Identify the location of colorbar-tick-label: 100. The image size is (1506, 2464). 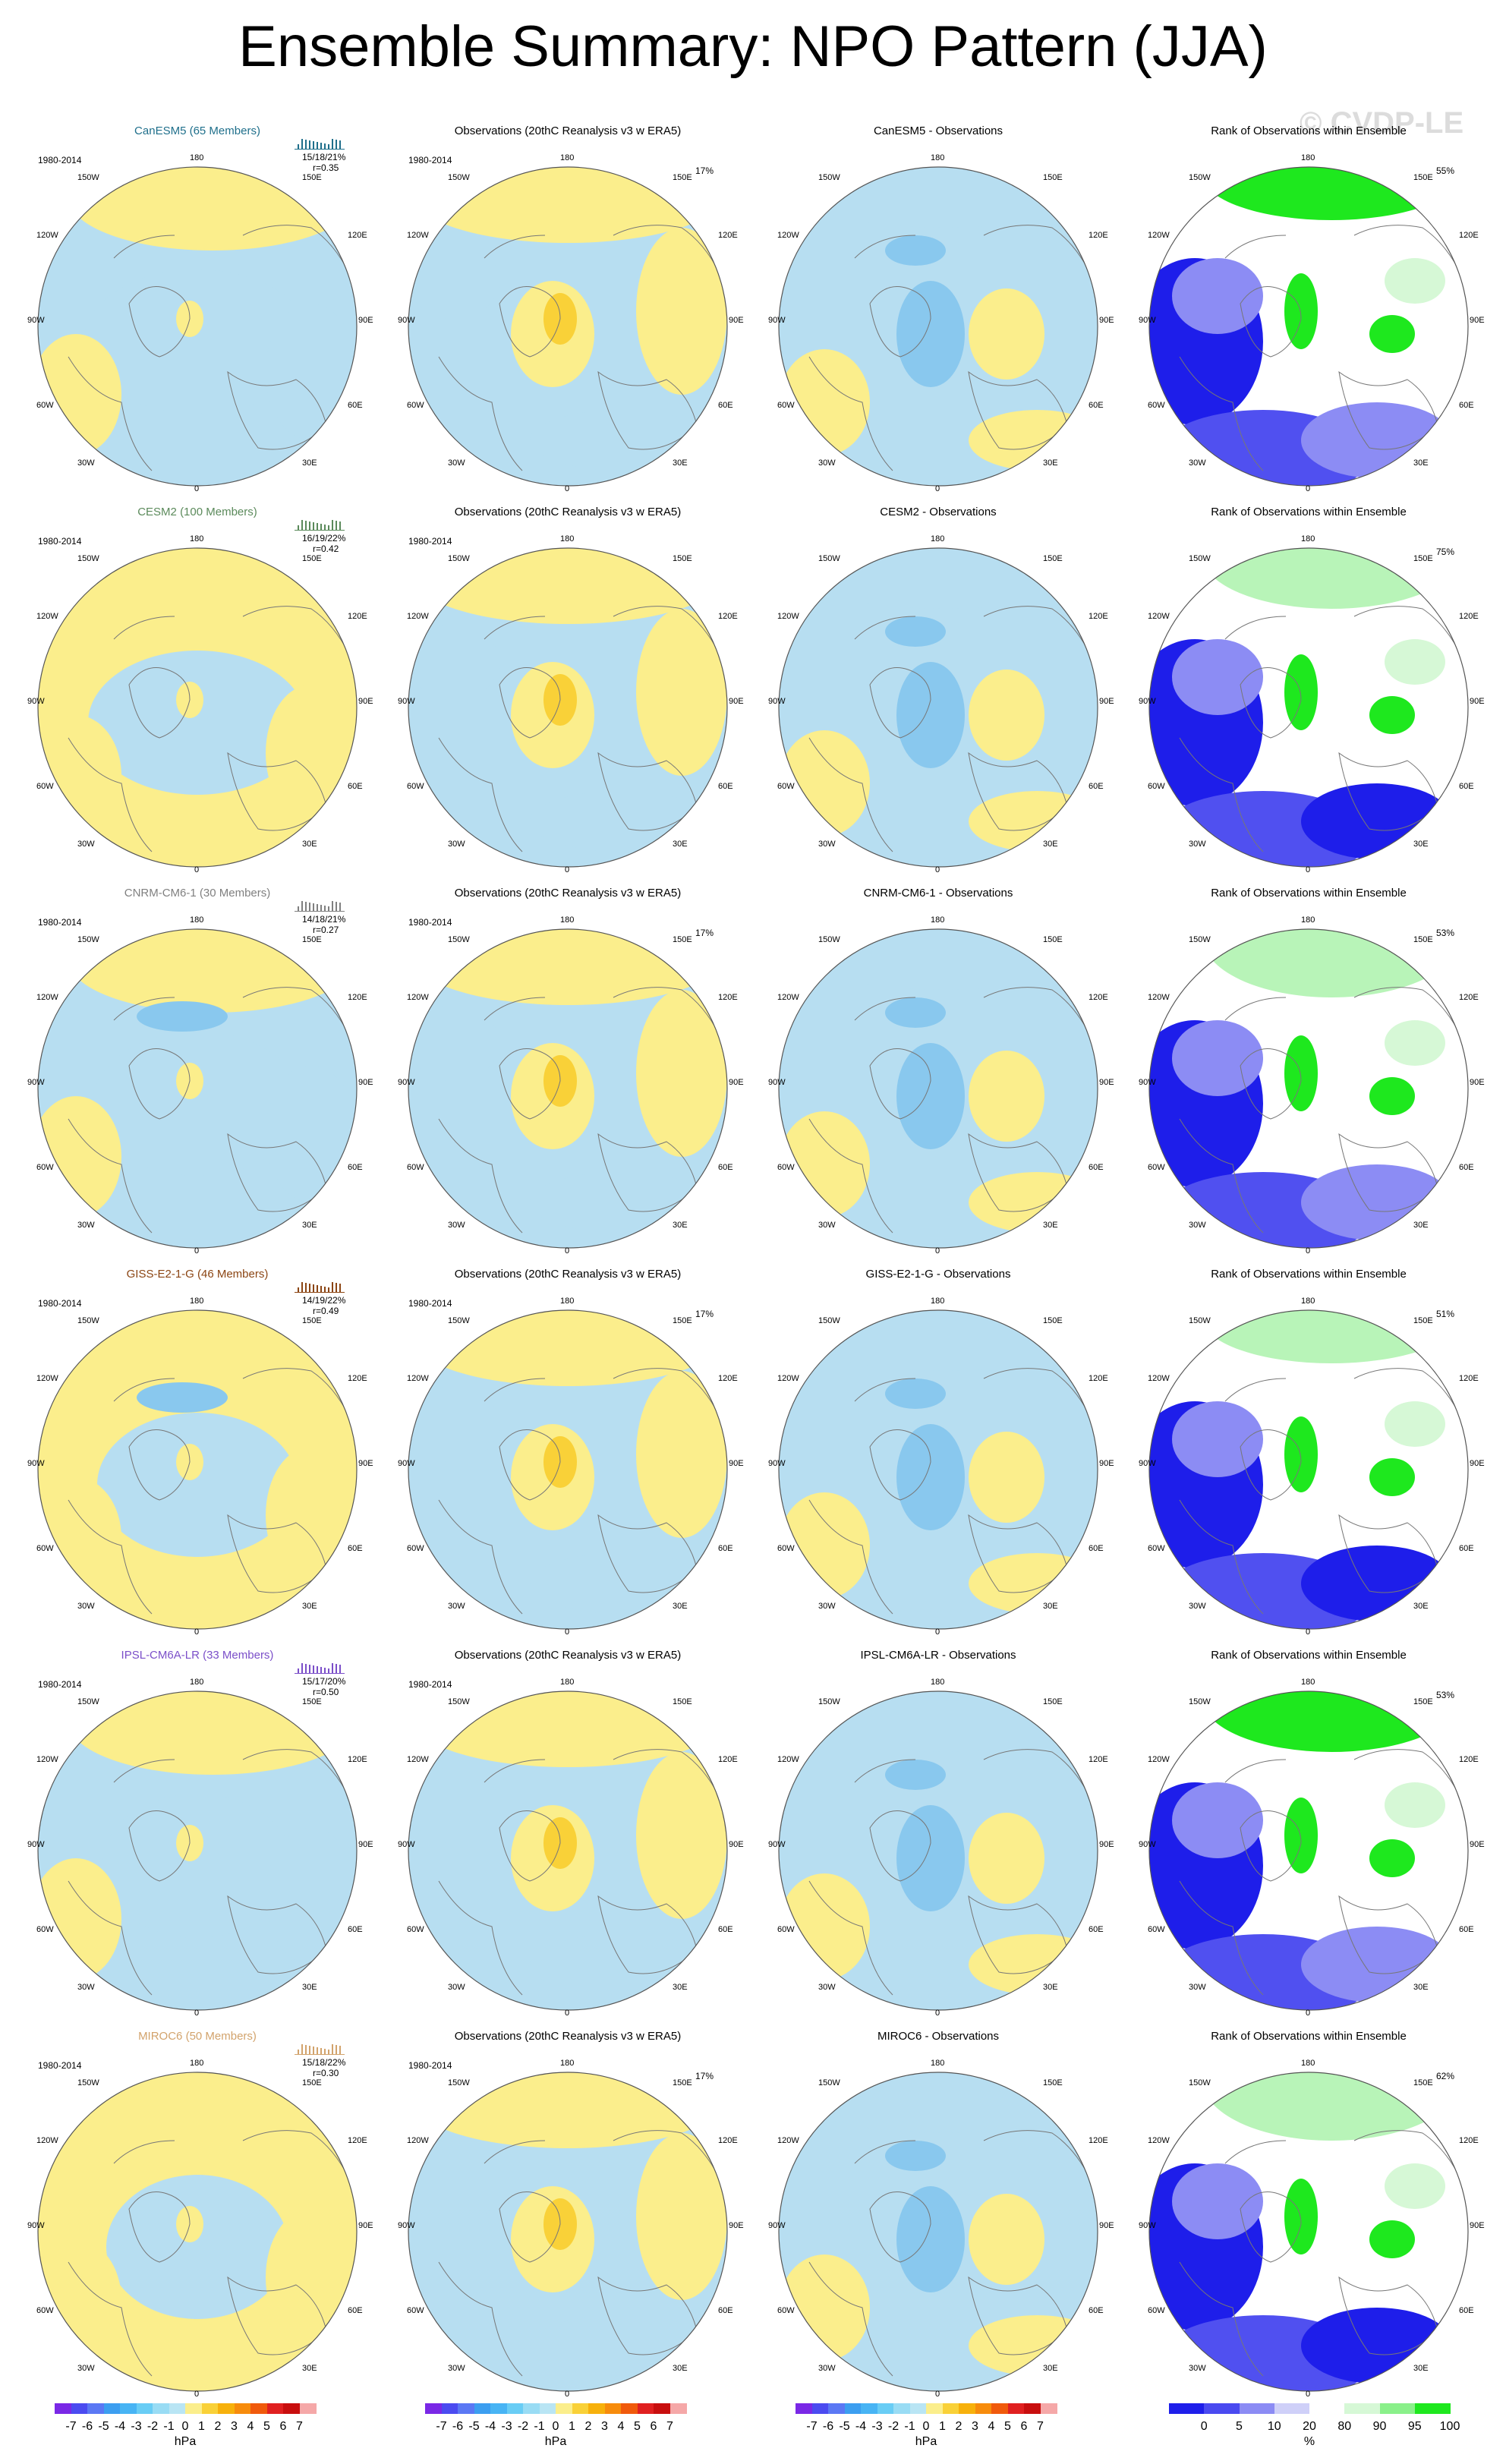
(1449, 2426).